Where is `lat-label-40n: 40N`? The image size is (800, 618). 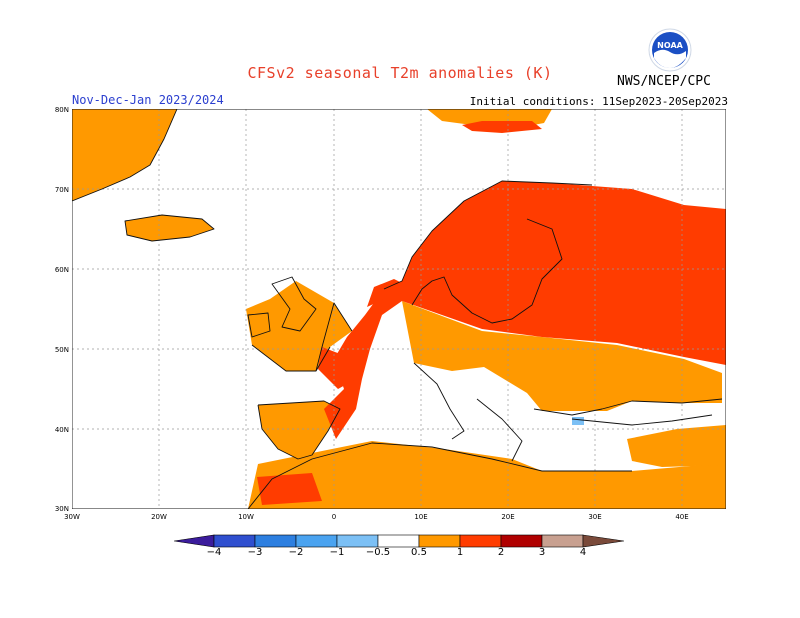
lat-label-40n: 40N is located at coordinates (61, 430).